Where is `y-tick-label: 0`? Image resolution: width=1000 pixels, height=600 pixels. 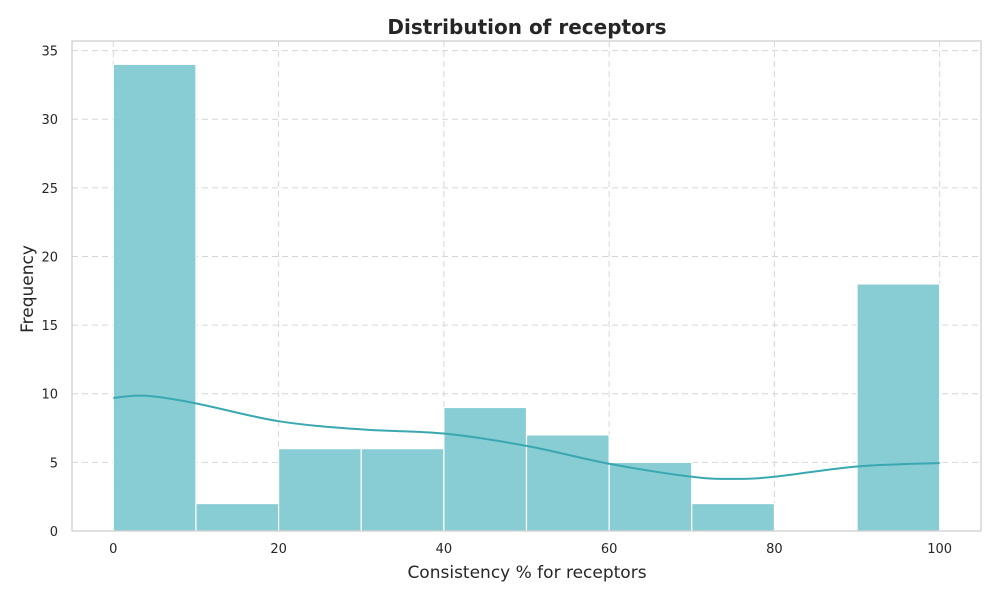
y-tick-label: 0 is located at coordinates (54, 532).